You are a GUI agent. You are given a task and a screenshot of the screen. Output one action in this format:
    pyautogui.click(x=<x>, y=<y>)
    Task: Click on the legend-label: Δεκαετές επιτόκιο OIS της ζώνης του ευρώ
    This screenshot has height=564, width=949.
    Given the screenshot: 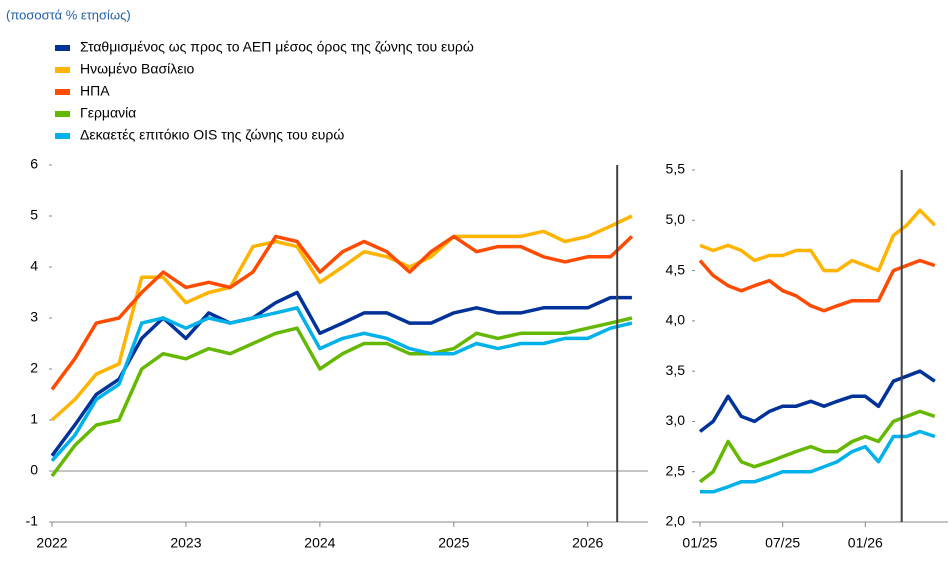 What is the action you would take?
    pyautogui.click(x=212, y=135)
    